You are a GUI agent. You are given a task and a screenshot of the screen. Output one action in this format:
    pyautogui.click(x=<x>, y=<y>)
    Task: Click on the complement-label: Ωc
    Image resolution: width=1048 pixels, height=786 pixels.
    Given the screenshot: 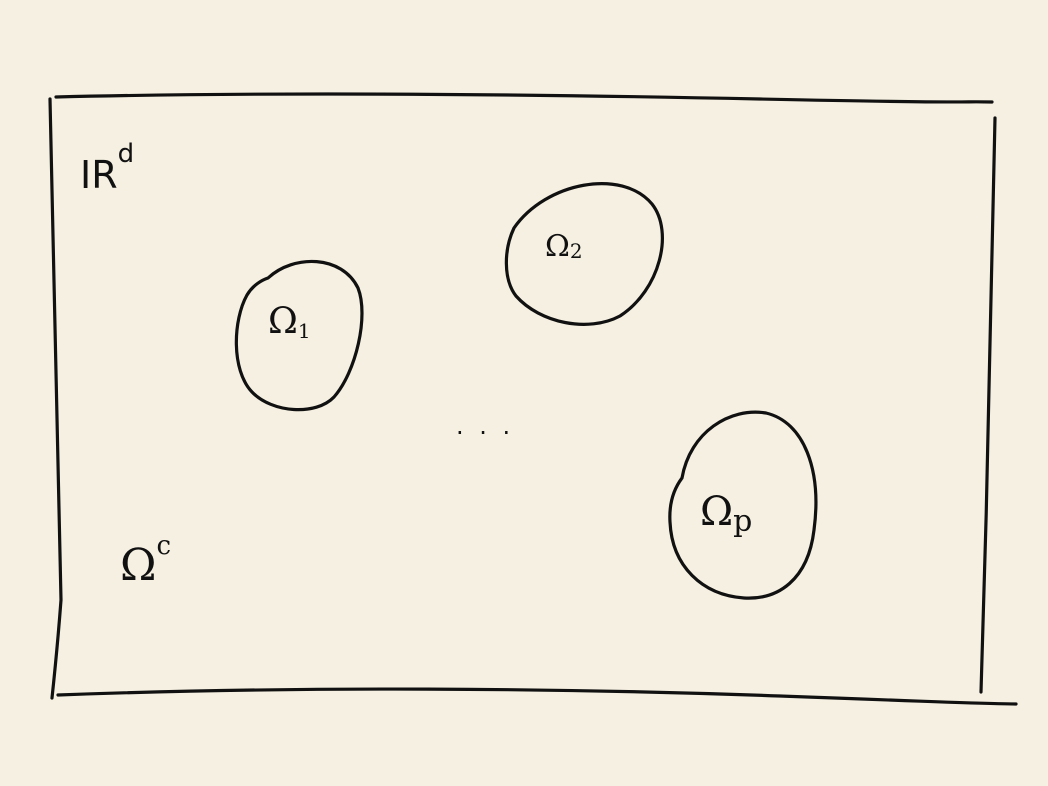 What is the action you would take?
    pyautogui.click(x=145, y=561)
    